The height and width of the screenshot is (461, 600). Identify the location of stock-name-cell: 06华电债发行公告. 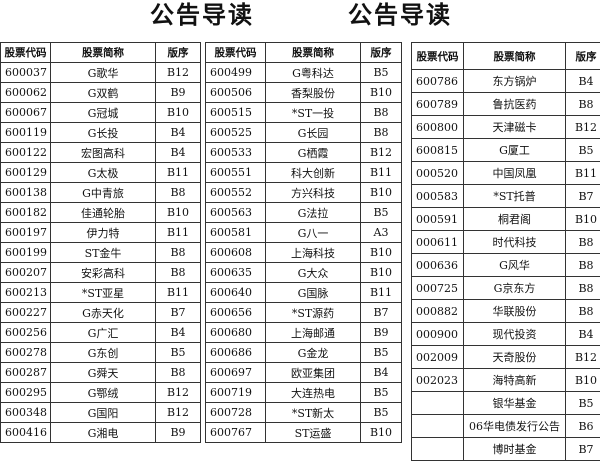
(515, 426).